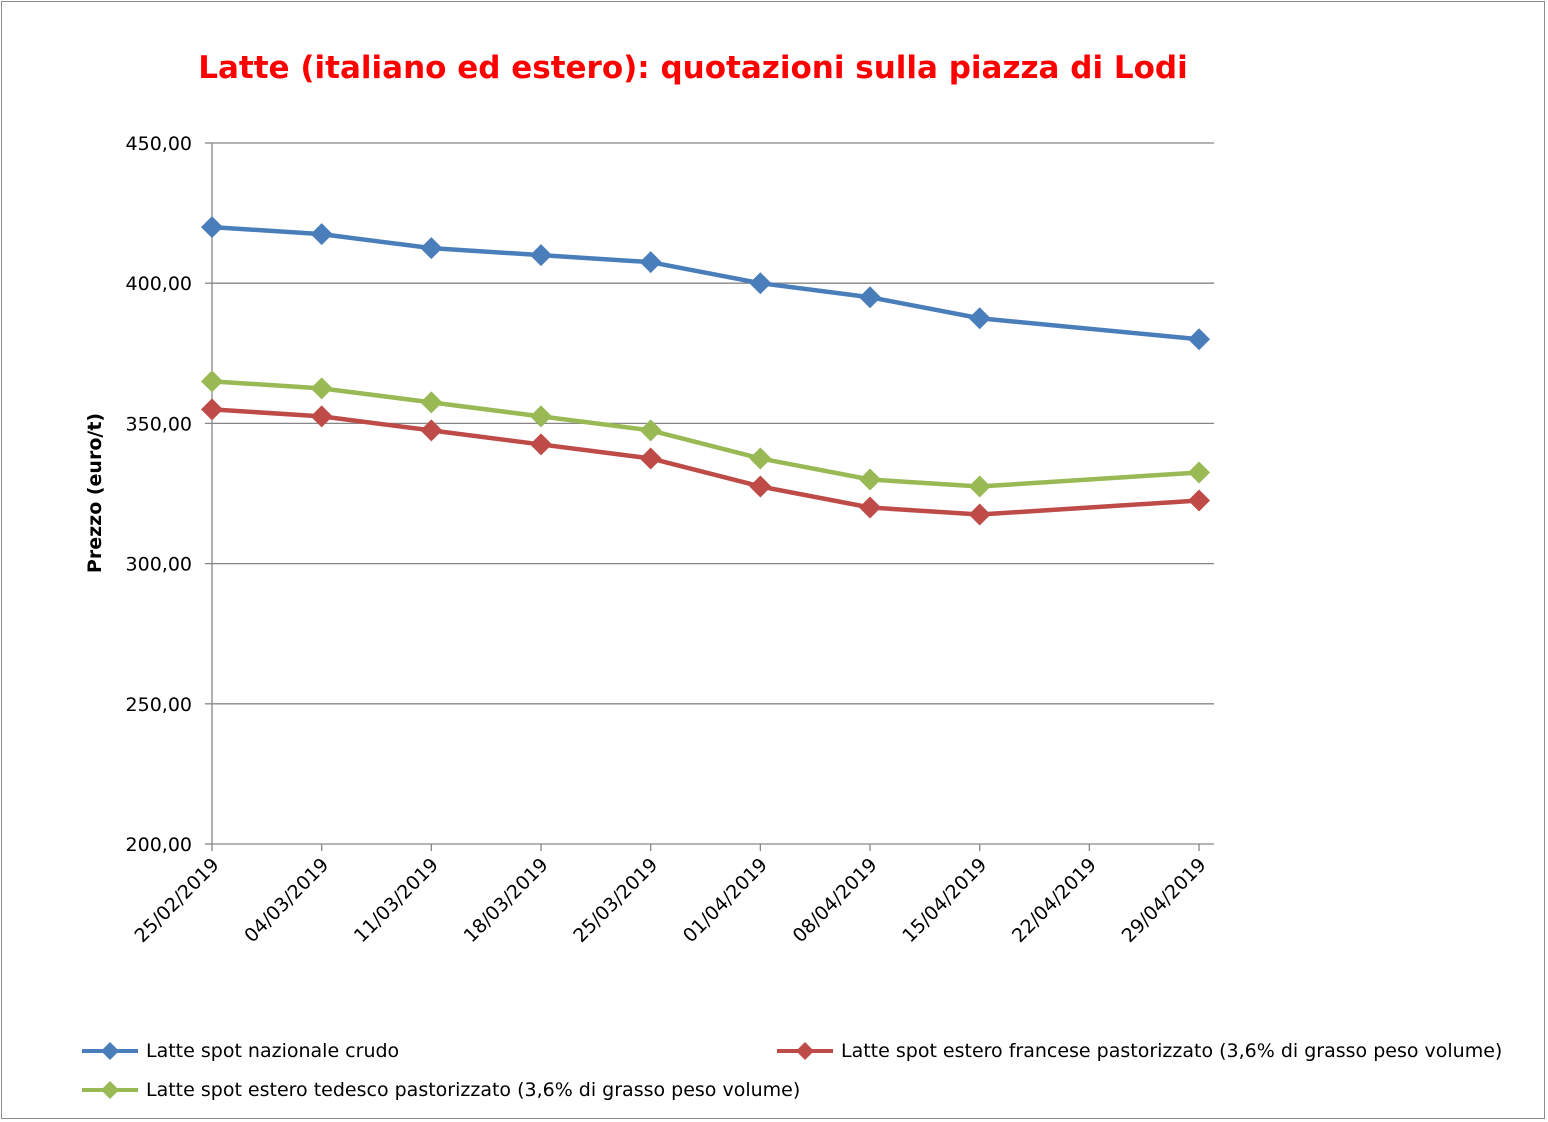 This screenshot has width=1548, height=1122. I want to click on x-tick-label: 25/03/2019, so click(615, 900).